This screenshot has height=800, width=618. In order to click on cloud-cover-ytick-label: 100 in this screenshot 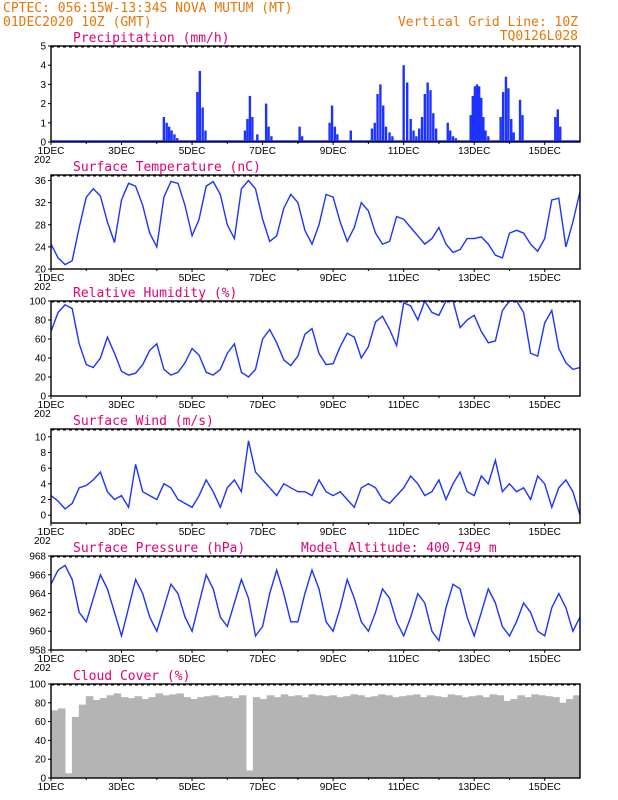, I will do `click(37, 685)`.